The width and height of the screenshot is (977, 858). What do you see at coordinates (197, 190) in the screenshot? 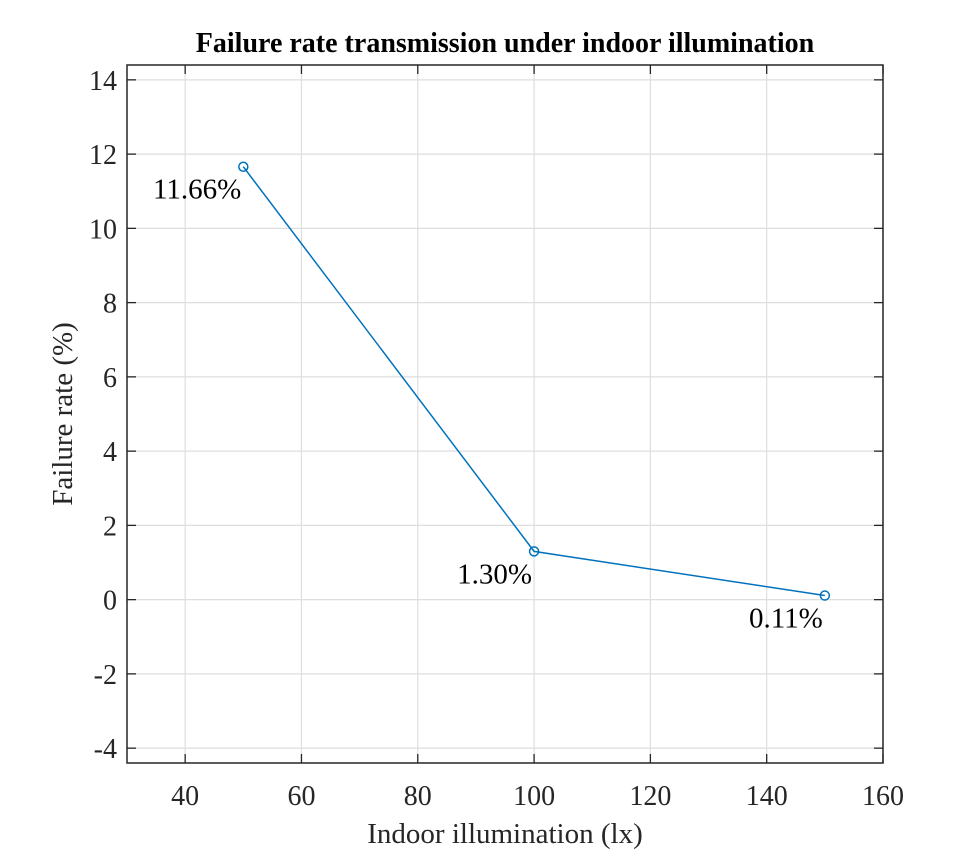
I see `data-point-label: 11.66%` at bounding box center [197, 190].